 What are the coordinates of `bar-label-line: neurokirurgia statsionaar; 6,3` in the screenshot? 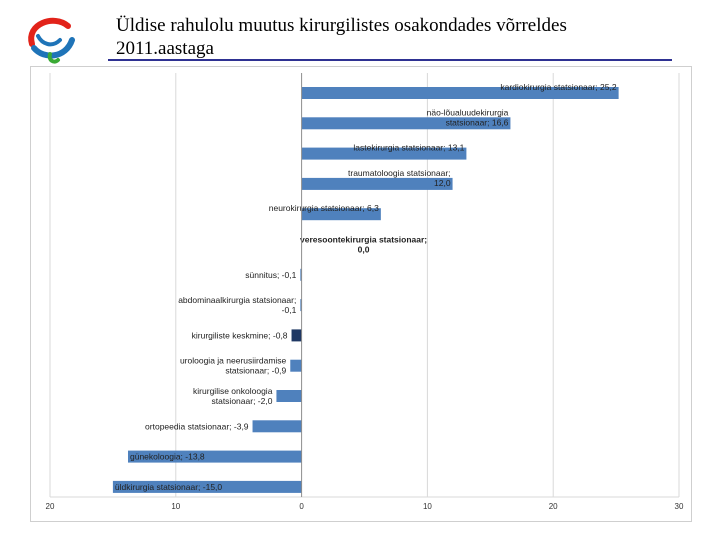 It's located at (324, 208).